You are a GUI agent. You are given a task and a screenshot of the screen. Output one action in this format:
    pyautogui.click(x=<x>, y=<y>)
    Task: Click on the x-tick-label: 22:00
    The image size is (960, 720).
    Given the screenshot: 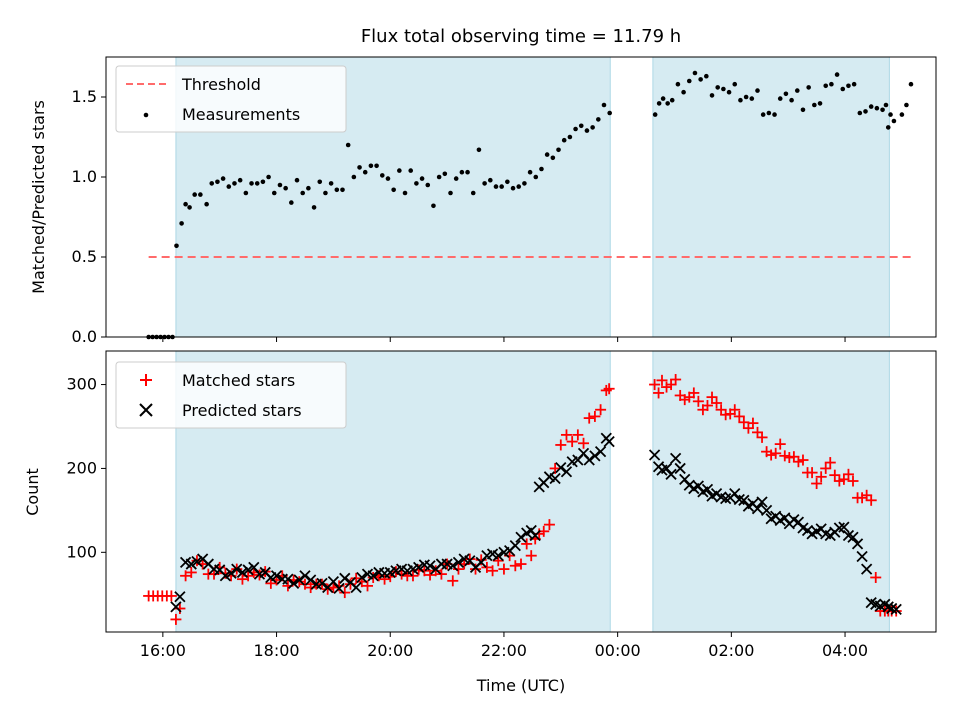 What is the action you would take?
    pyautogui.click(x=504, y=650)
    